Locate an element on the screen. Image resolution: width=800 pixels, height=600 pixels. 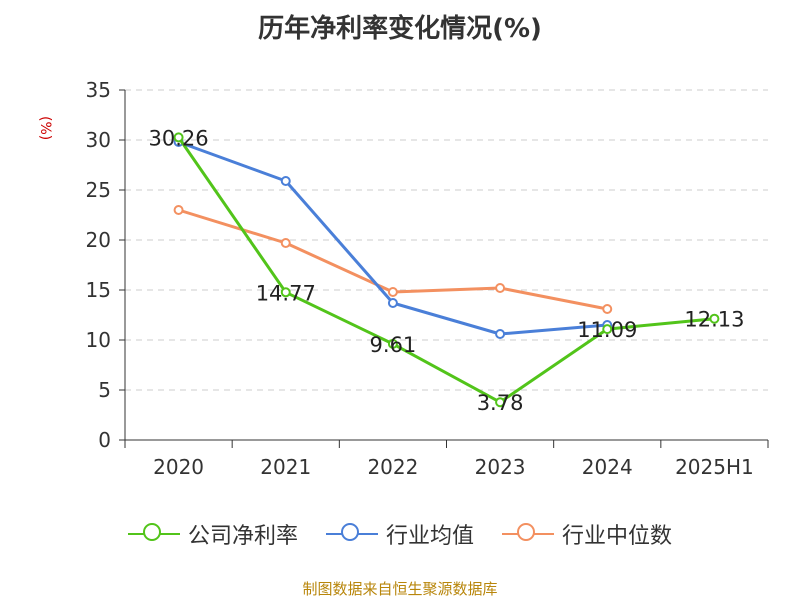
data-label: 3.78 is located at coordinates (500, 403).